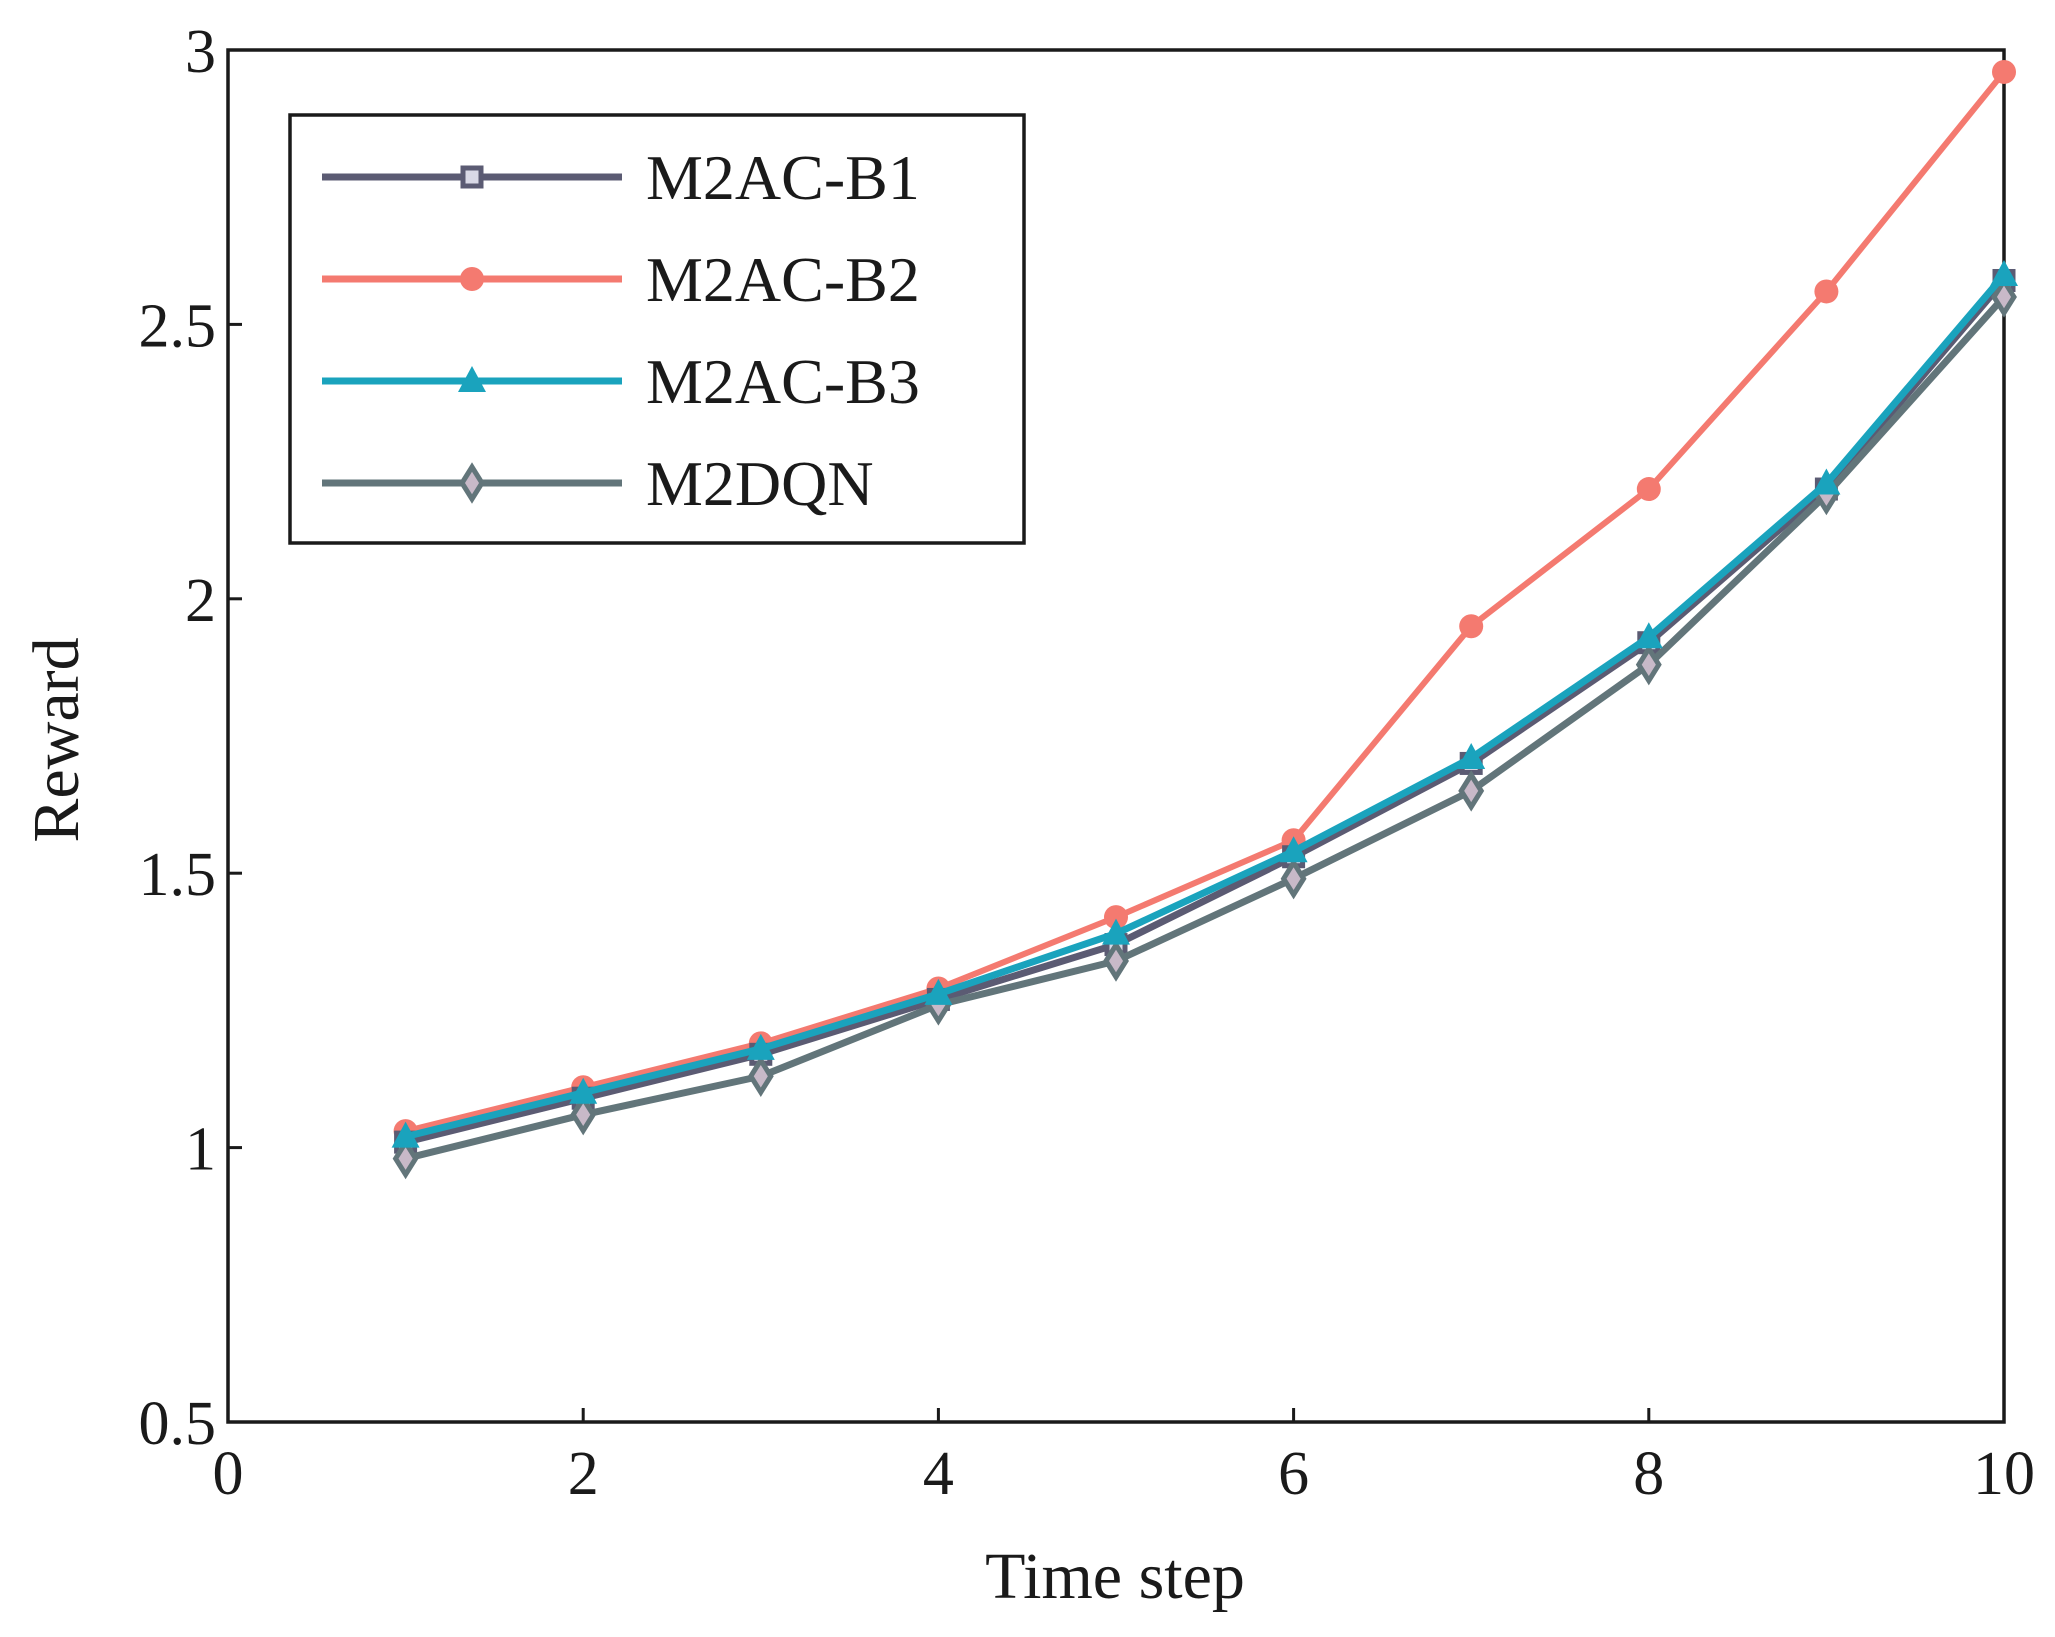 This screenshot has height=1637, width=2055. I want to click on legend-item: M2DQN, so click(598, 483).